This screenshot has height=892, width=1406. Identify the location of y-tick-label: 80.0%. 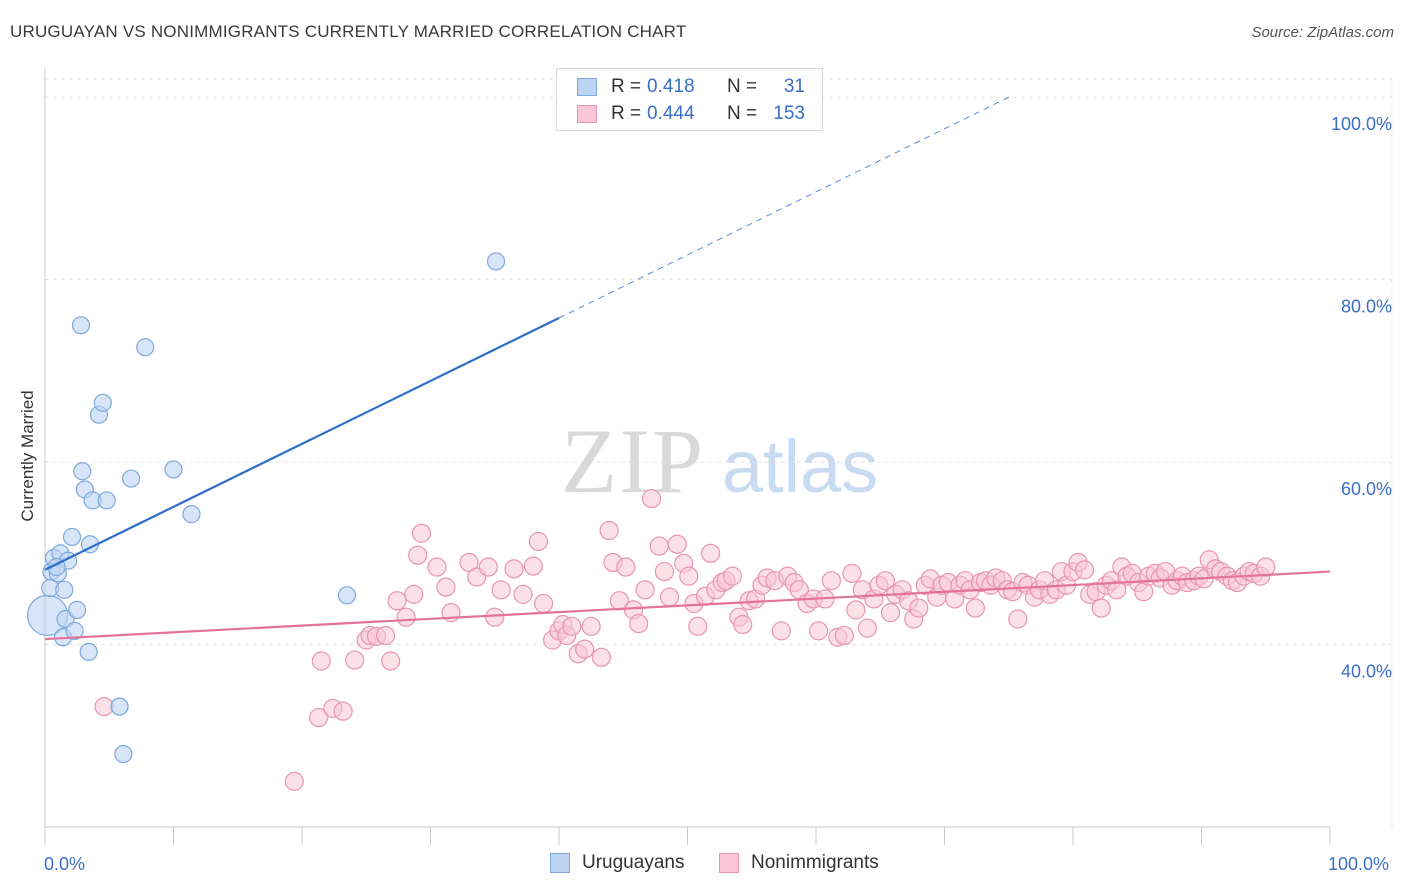
(1366, 307).